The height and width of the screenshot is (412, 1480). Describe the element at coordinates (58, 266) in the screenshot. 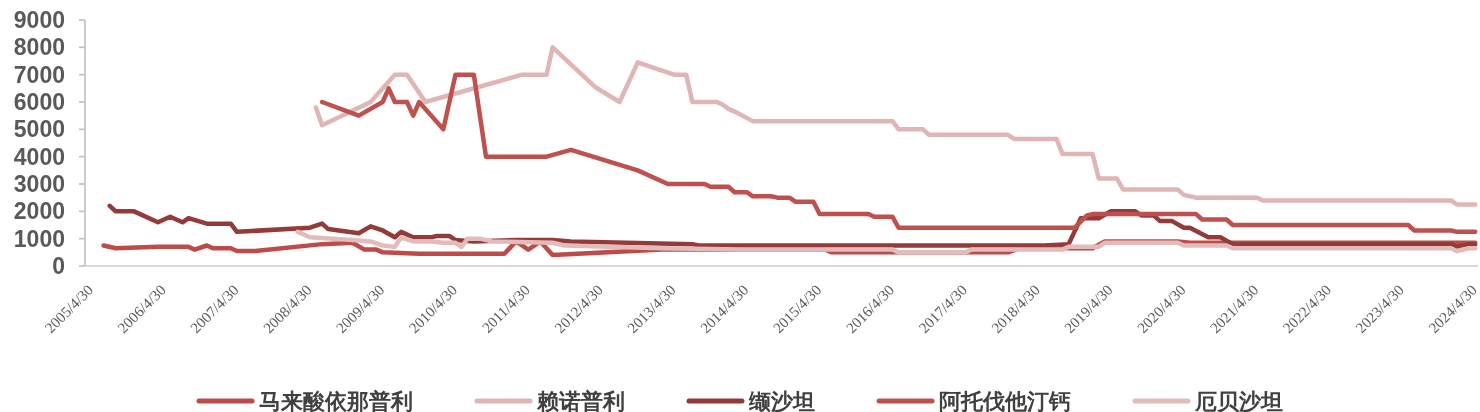

I see `y-tick-label: 0` at that location.